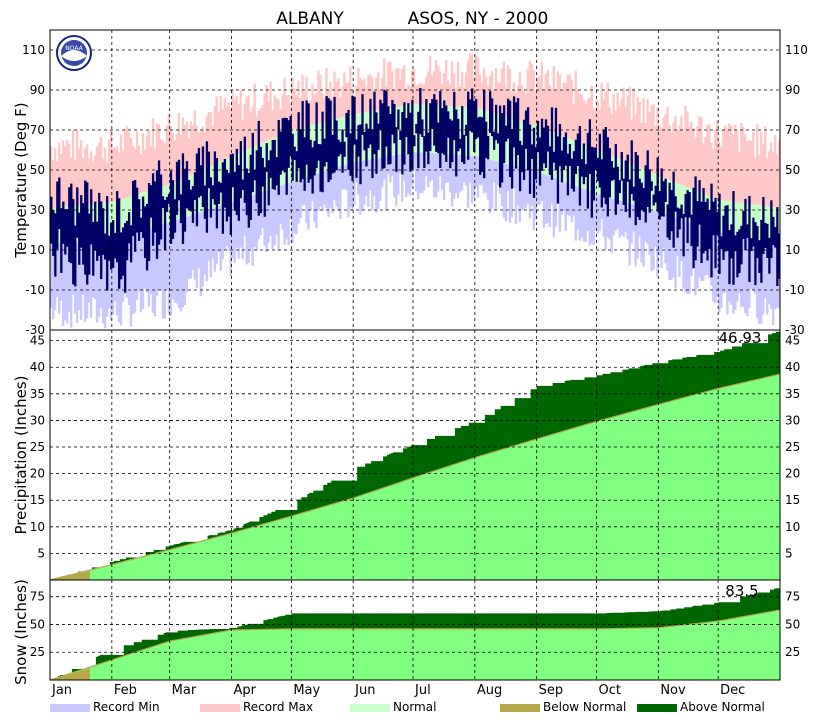  Describe the element at coordinates (306, 690) in the screenshot. I see `month-label: May` at that location.